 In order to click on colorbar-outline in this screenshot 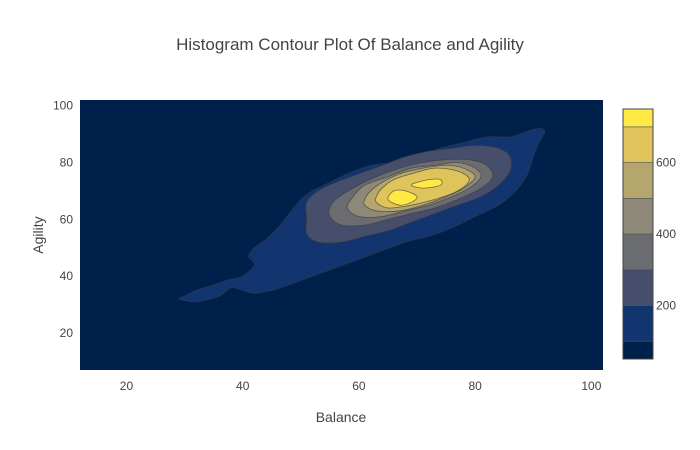, I will do `click(638, 234)`.